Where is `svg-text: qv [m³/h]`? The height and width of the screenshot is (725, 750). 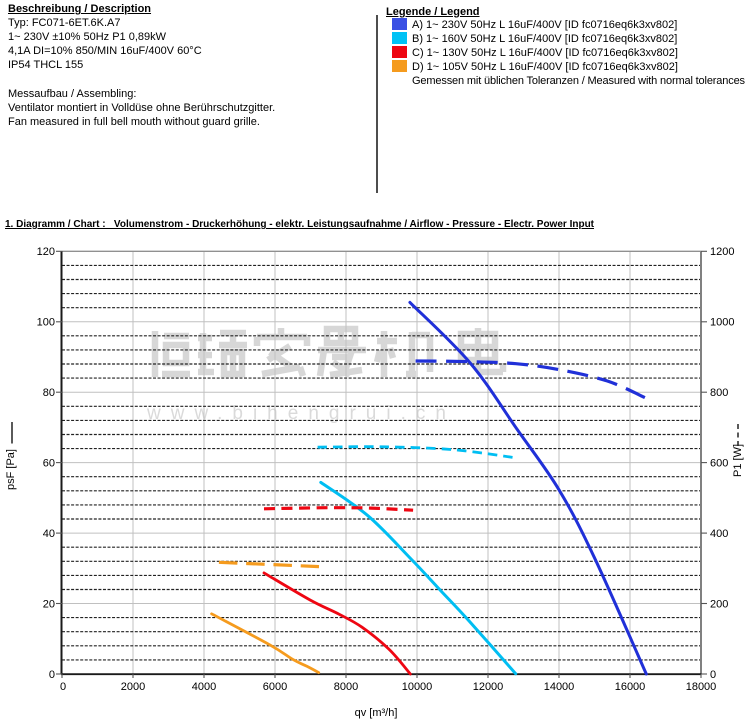 svg-text: qv [m³/h] is located at coordinates (376, 713).